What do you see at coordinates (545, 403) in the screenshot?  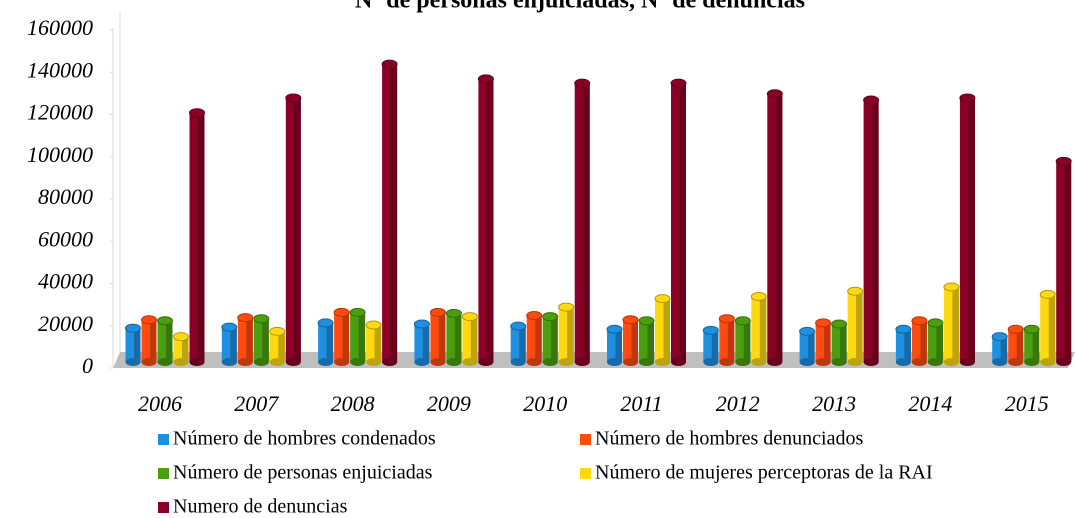 I see `x-tick-label: 2010` at bounding box center [545, 403].